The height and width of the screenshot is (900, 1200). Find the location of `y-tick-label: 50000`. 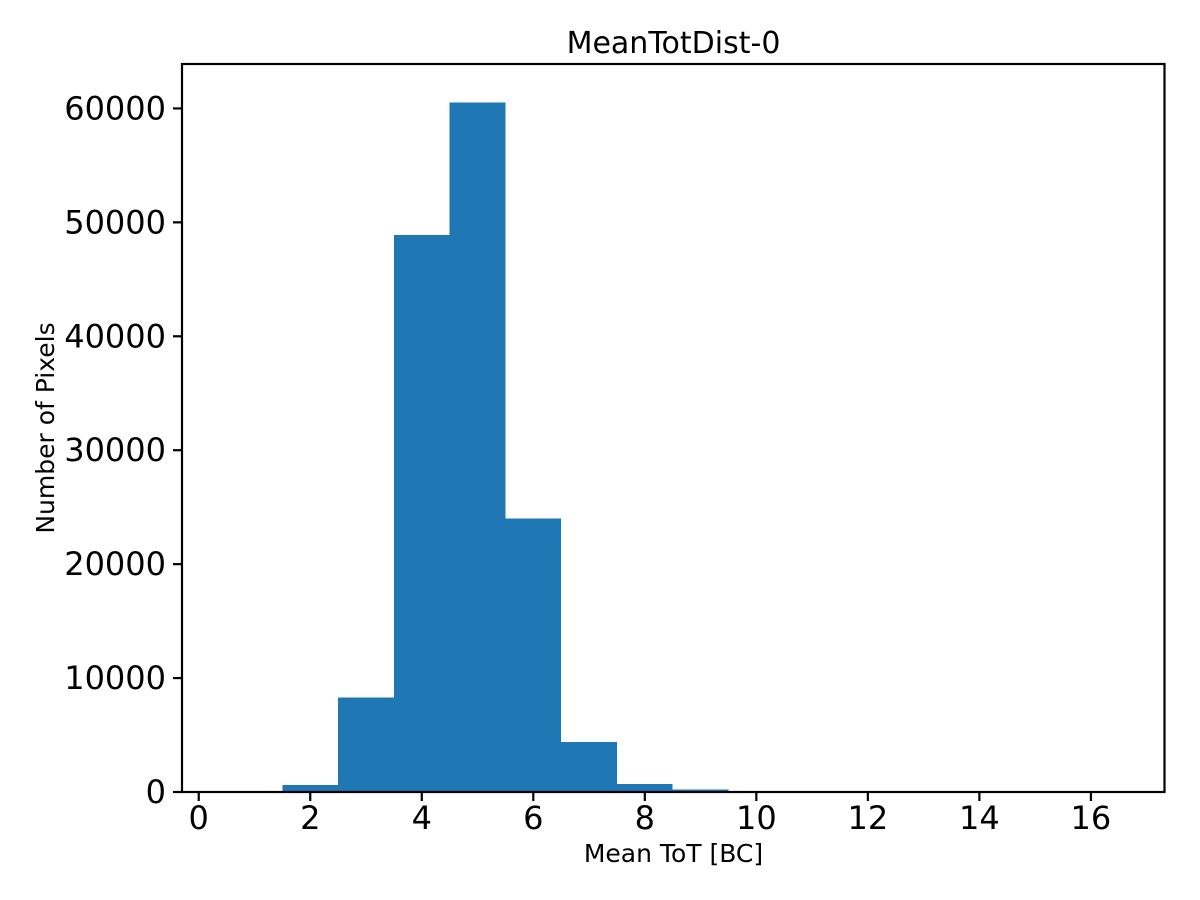

y-tick-label: 50000 is located at coordinates (115, 222).